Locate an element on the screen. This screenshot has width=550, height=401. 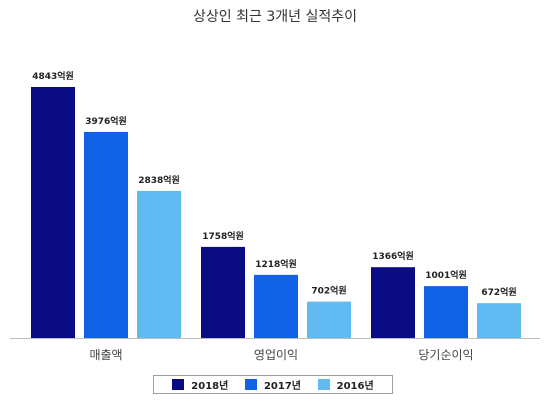
legend-item-2: 2017년 is located at coordinates (272, 384).